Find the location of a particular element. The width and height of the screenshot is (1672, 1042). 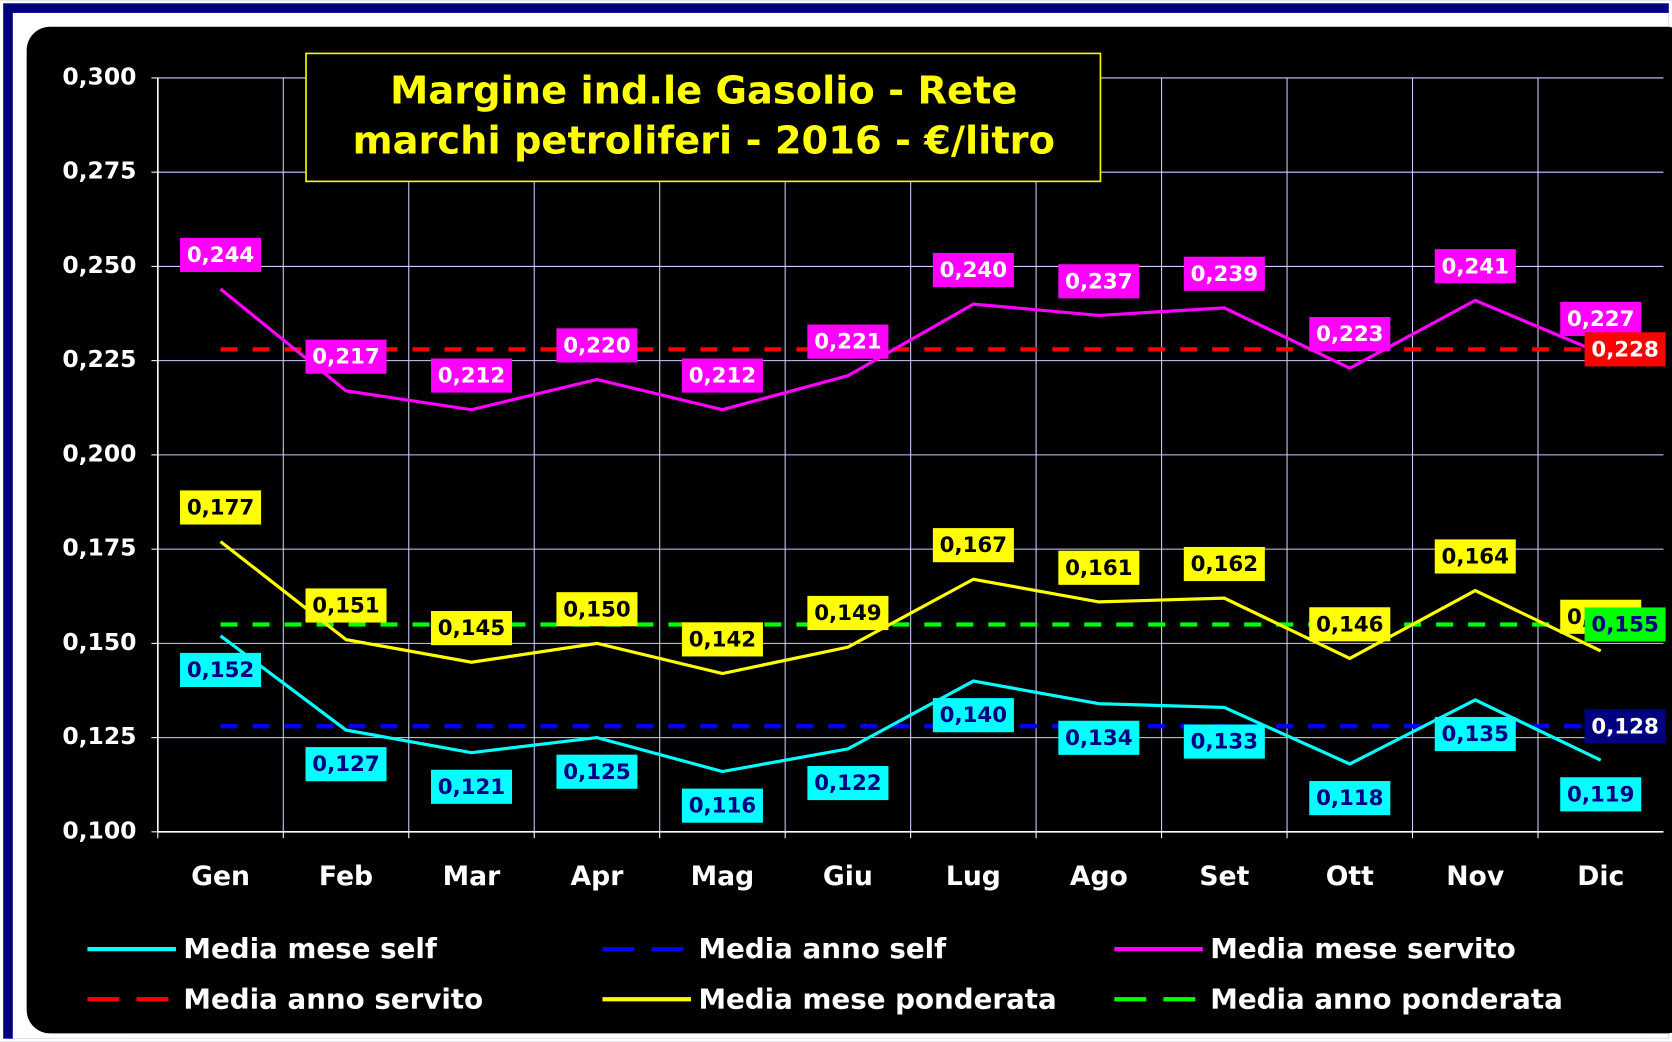

y-tick-label: 0,275 is located at coordinates (99, 171).